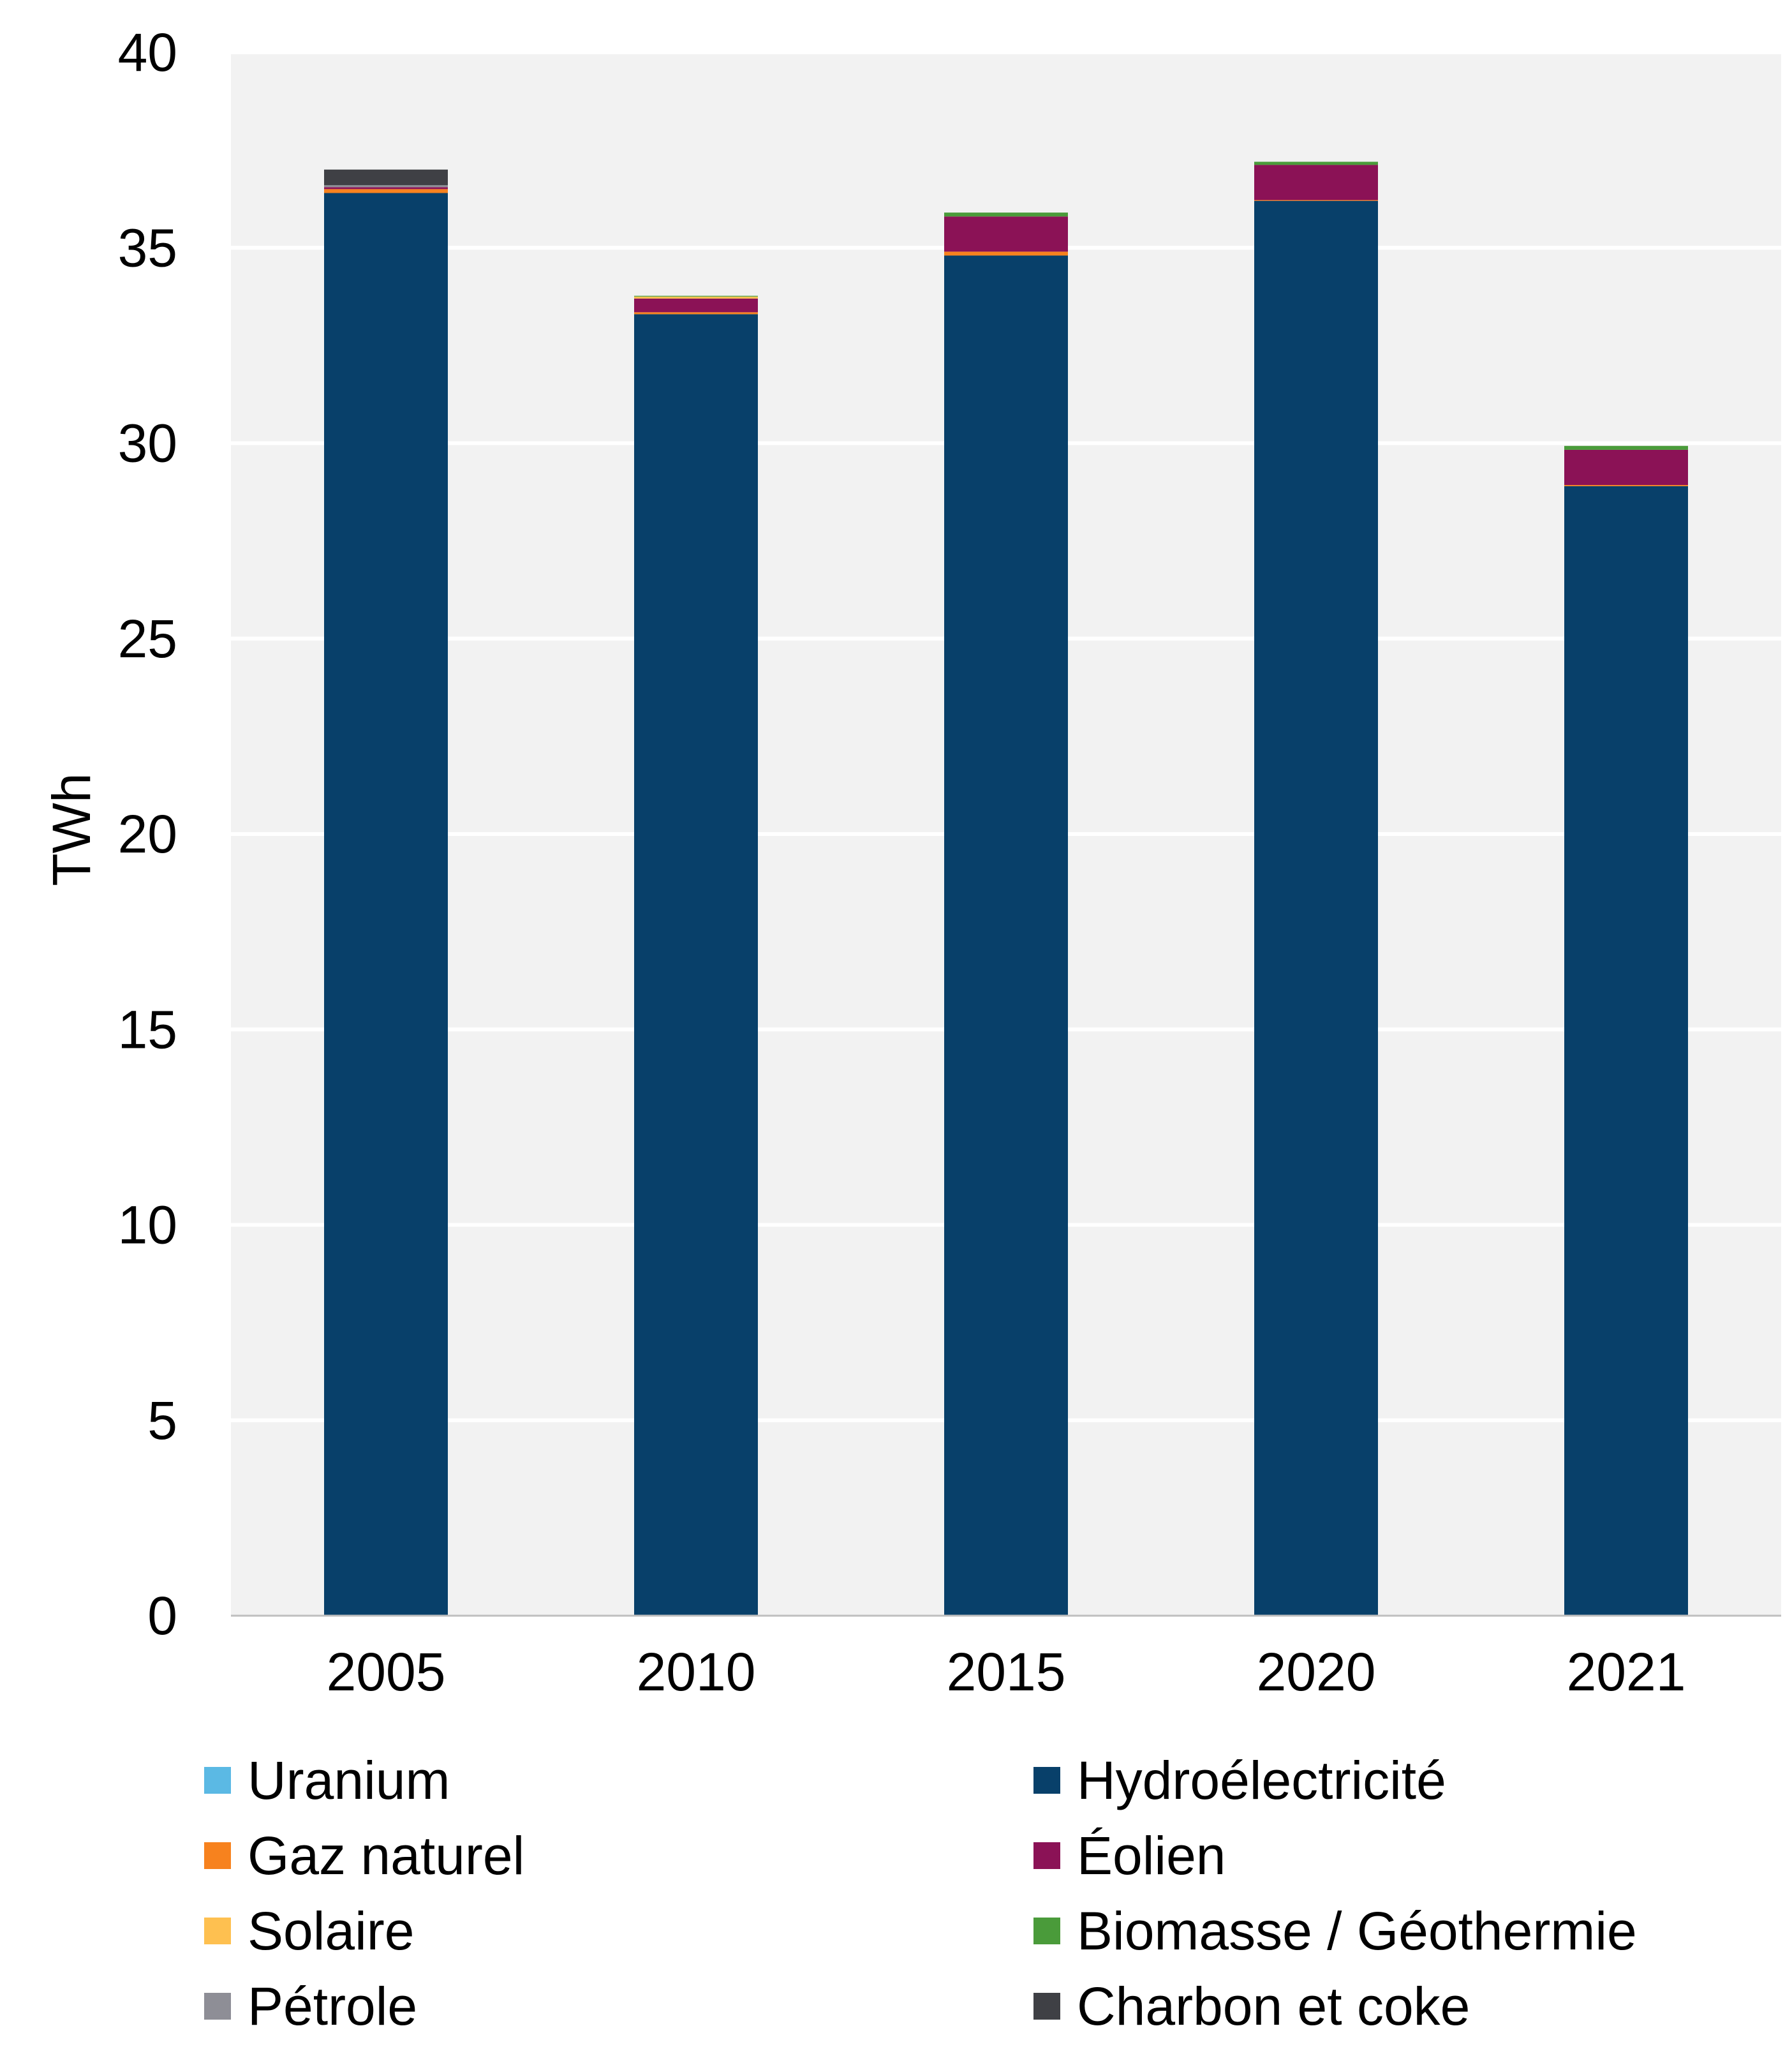  I want to click on legend-item: Solaire, so click(309, 1931).